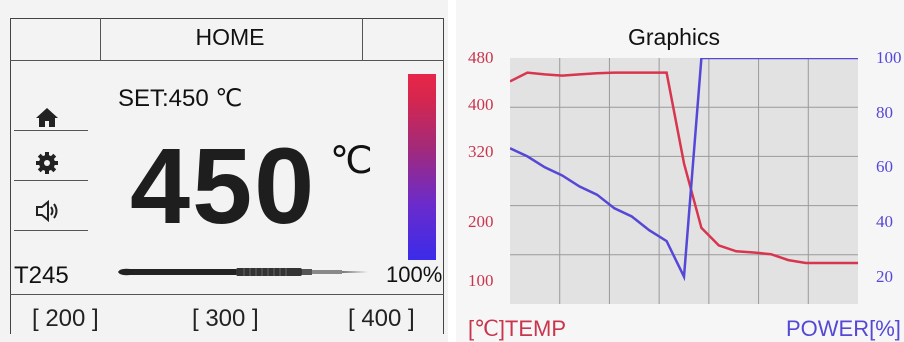 The height and width of the screenshot is (342, 904). What do you see at coordinates (517, 328) in the screenshot?
I see `temp-axis-legend: [℃]TEMP` at bounding box center [517, 328].